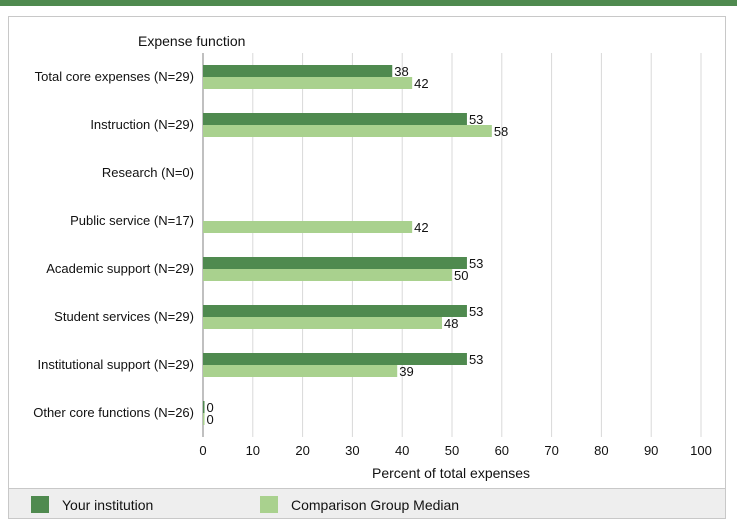 The width and height of the screenshot is (737, 519). I want to click on x-tick-label-100: 100, so click(701, 450).